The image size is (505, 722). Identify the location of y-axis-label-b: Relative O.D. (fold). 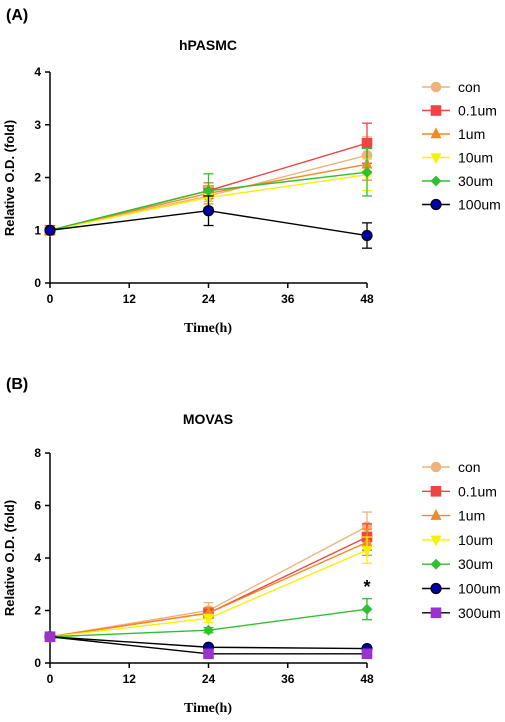
(9, 558).